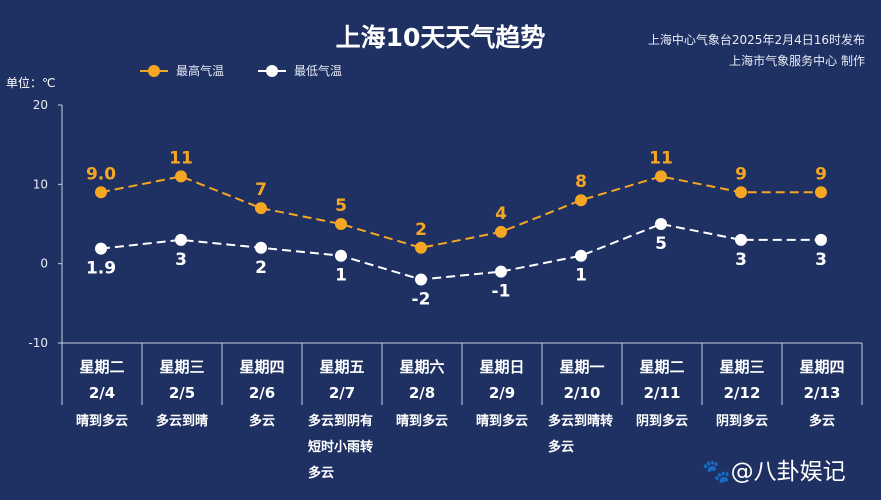 The image size is (881, 500). What do you see at coordinates (318, 70) in the screenshot?
I see `legend-label: 最低气温` at bounding box center [318, 70].